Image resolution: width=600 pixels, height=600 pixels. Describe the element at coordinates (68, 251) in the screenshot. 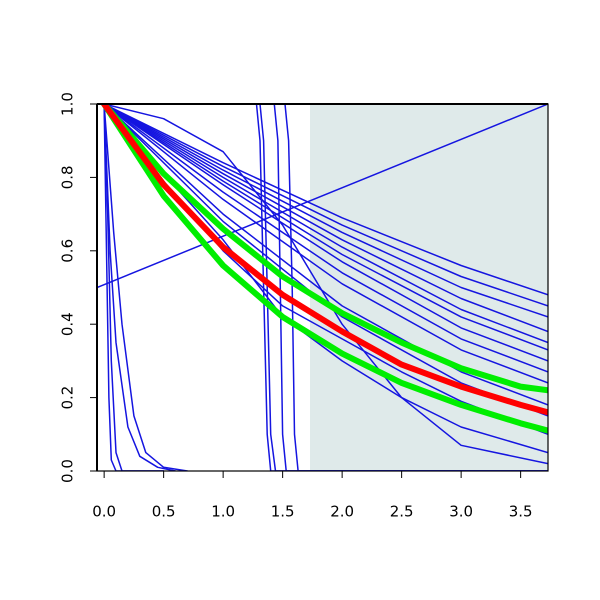

I see `y-tick-label: 0.6` at that location.